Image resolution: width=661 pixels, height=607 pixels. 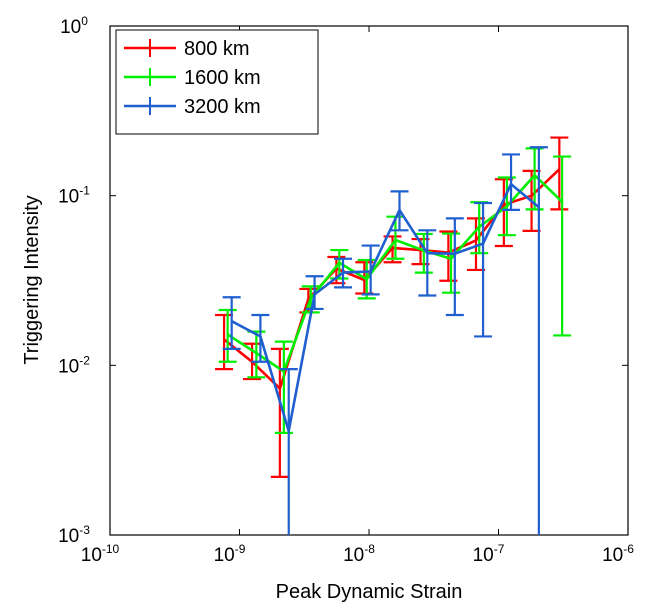 I want to click on legend-item: 1600 km, so click(x=192, y=78).